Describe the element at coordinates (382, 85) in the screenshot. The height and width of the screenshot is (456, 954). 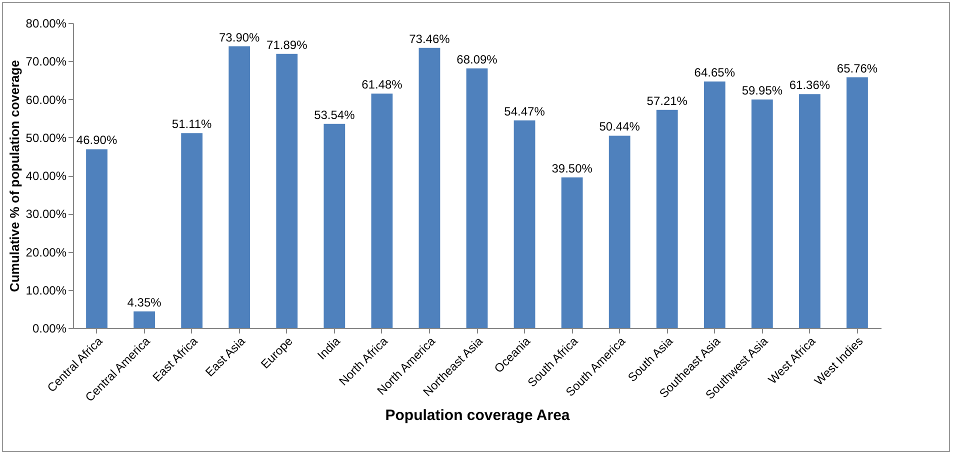
I see `data-label: 61.48%` at that location.